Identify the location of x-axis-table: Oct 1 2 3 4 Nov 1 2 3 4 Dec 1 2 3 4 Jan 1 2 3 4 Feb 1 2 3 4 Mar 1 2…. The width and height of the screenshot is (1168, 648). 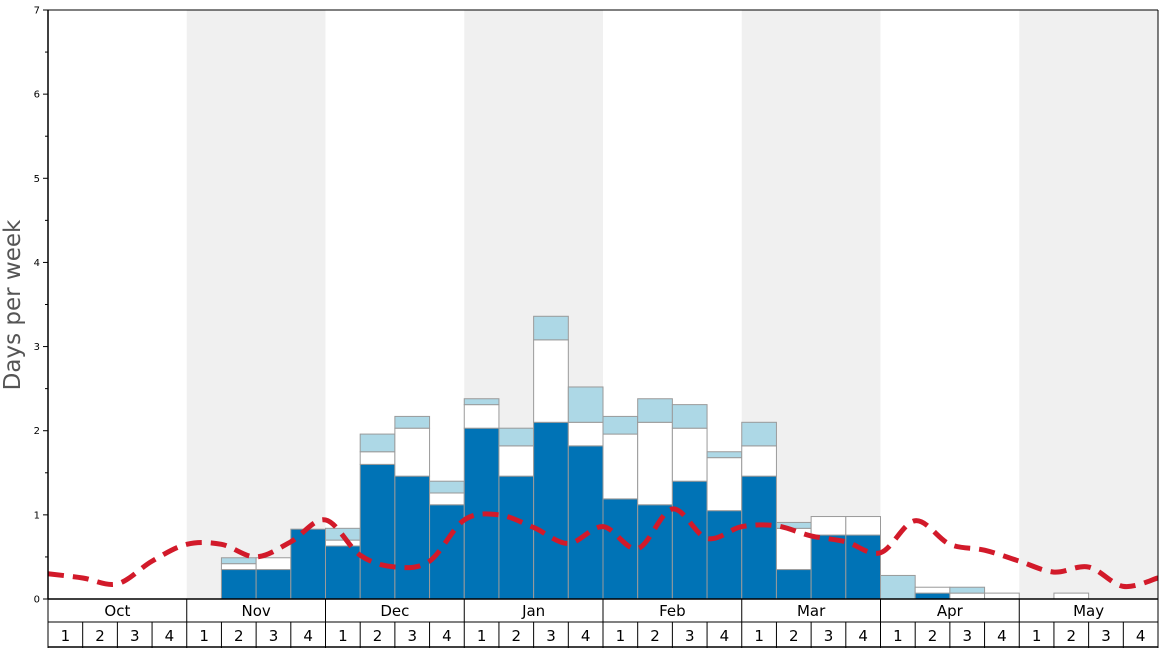
(603, 623).